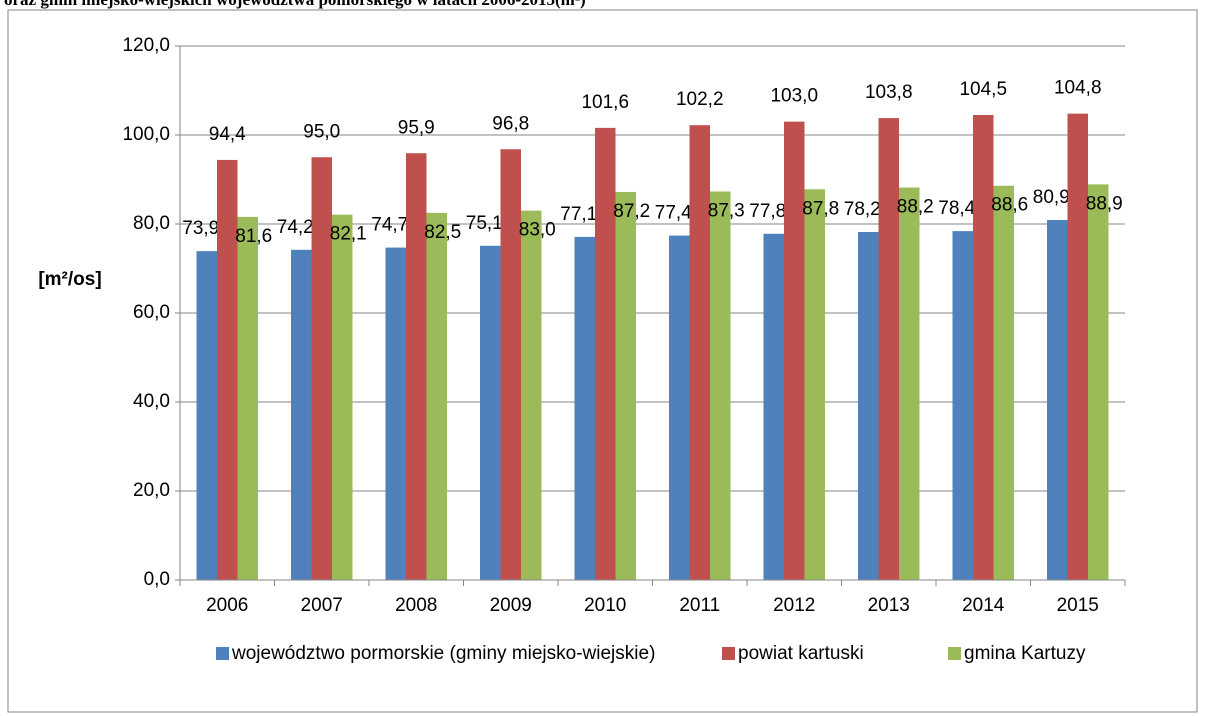 This screenshot has width=1206, height=716. I want to click on data-label: 87,8, so click(820, 208).